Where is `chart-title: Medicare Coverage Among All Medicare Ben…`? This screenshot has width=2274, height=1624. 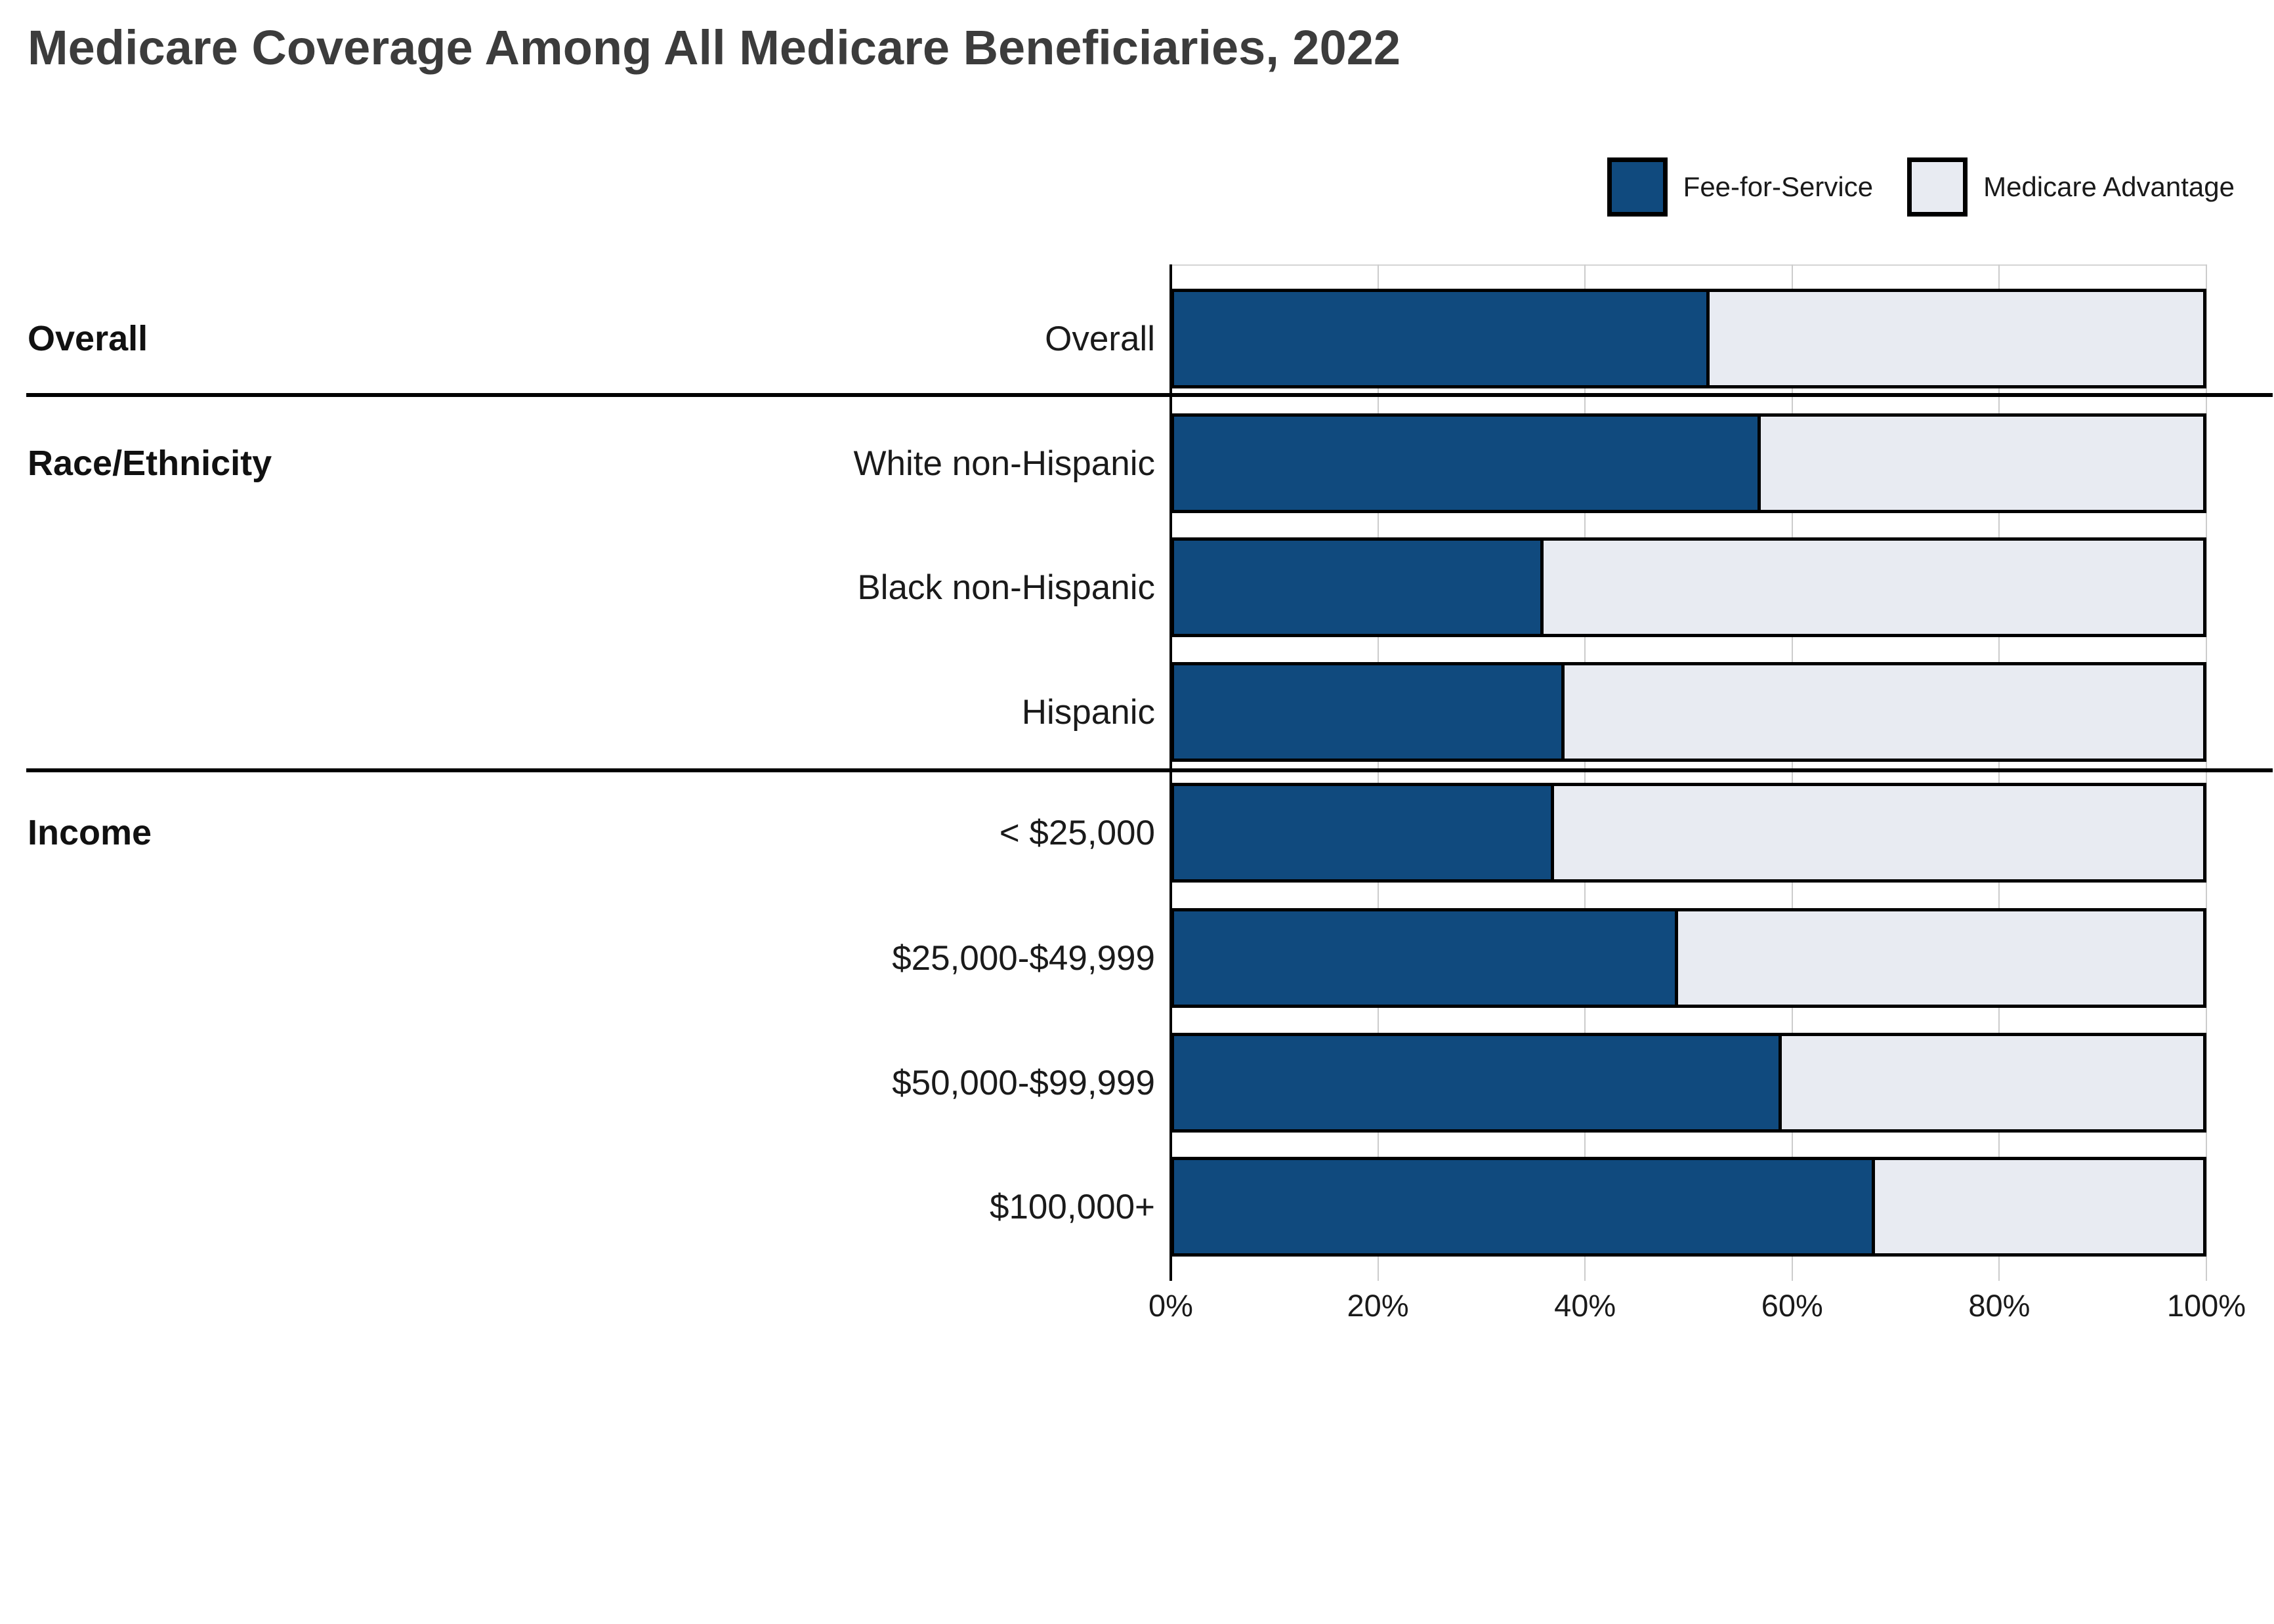 chart-title: Medicare Coverage Among All Medicare Ben… is located at coordinates (714, 48).